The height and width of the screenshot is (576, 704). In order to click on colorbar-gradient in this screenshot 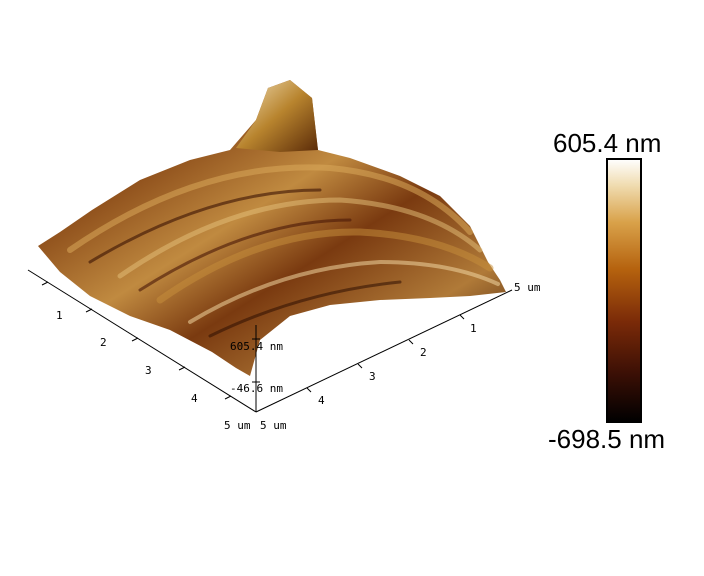, I will do `click(624, 290)`.